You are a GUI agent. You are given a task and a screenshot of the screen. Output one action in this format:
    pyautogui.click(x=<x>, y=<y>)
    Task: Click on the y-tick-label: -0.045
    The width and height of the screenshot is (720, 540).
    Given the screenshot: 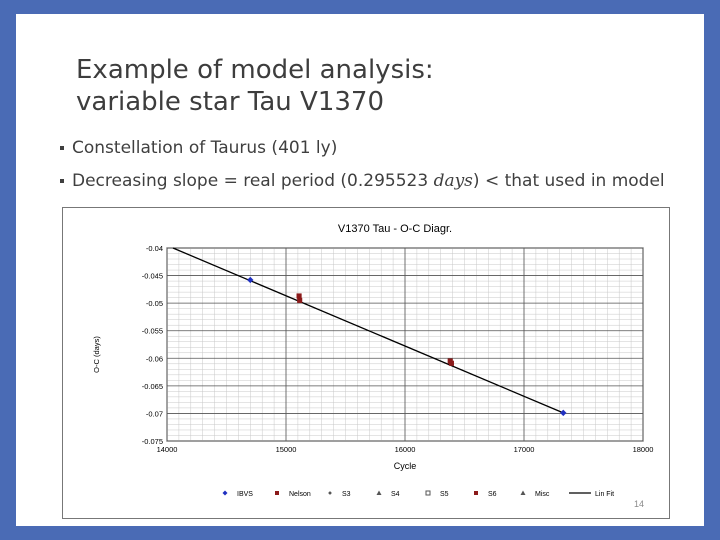 What is the action you would take?
    pyautogui.click(x=152, y=276)
    